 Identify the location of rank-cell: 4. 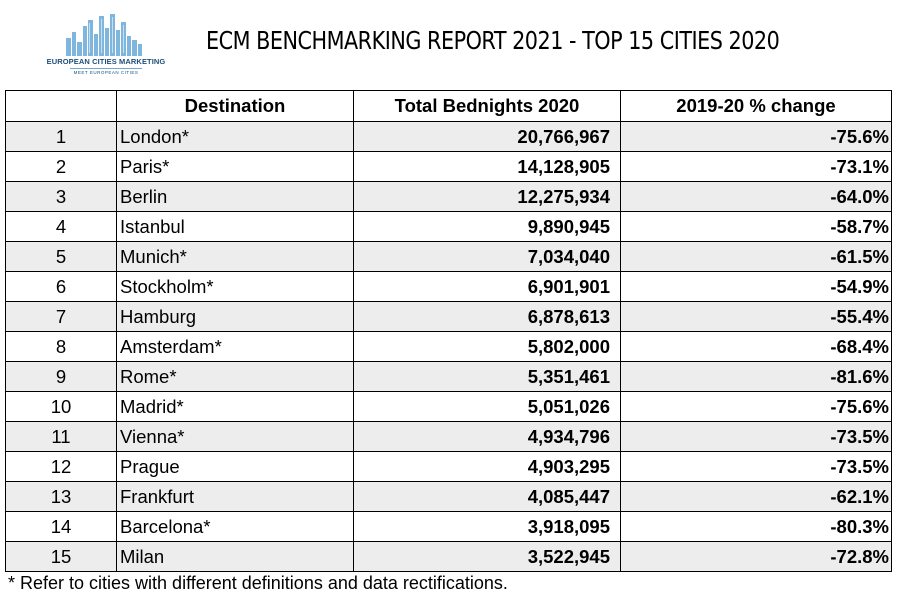
(61, 226).